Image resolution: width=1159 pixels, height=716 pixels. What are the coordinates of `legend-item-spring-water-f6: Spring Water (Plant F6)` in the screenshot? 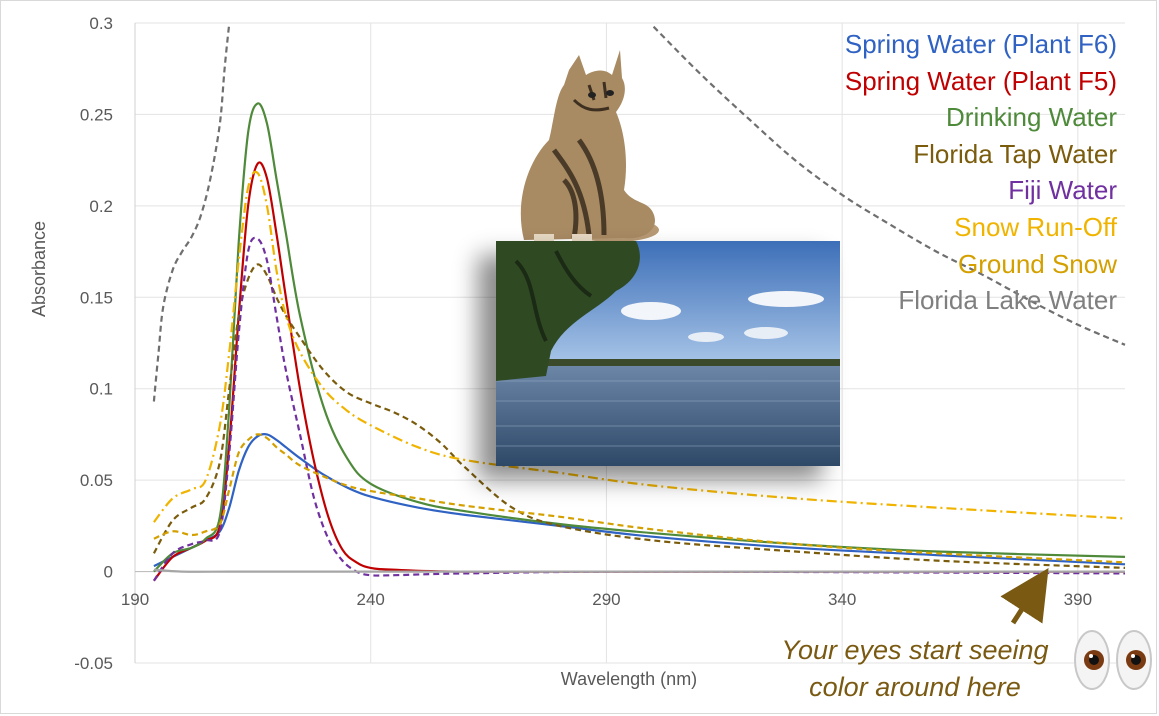 It's located at (980, 44).